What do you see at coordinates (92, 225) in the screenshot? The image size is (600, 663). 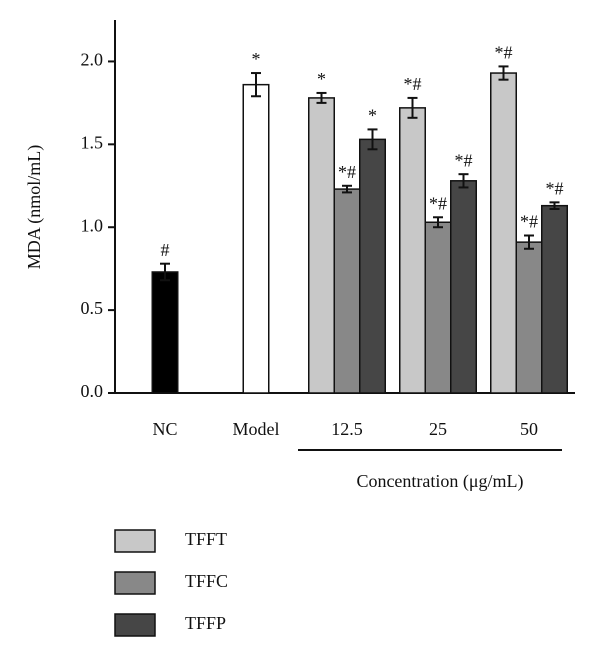 I see `y-tick-label: 1.0` at bounding box center [92, 225].